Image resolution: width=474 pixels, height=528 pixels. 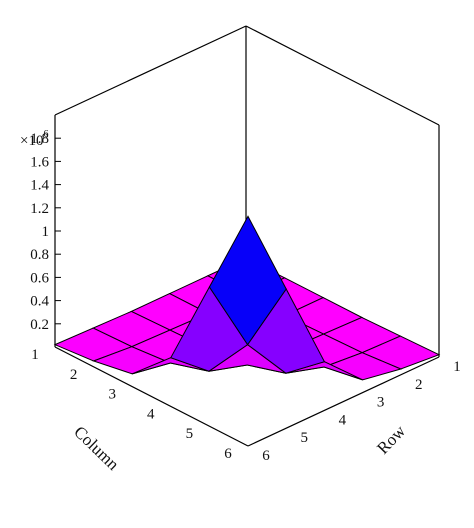 What do you see at coordinates (112, 395) in the screenshot?
I see `column-tick-label: 3` at bounding box center [112, 395].